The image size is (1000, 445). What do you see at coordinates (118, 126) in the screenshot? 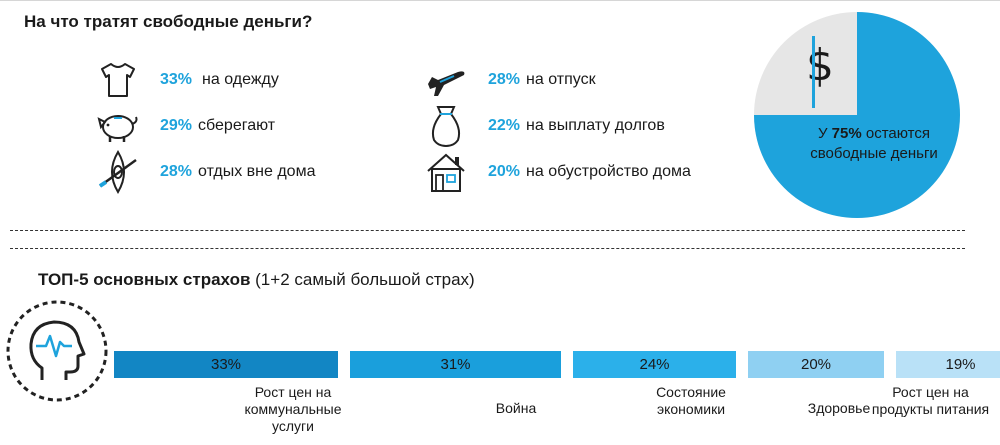
I see `piggy-bank-icon` at bounding box center [118, 126].